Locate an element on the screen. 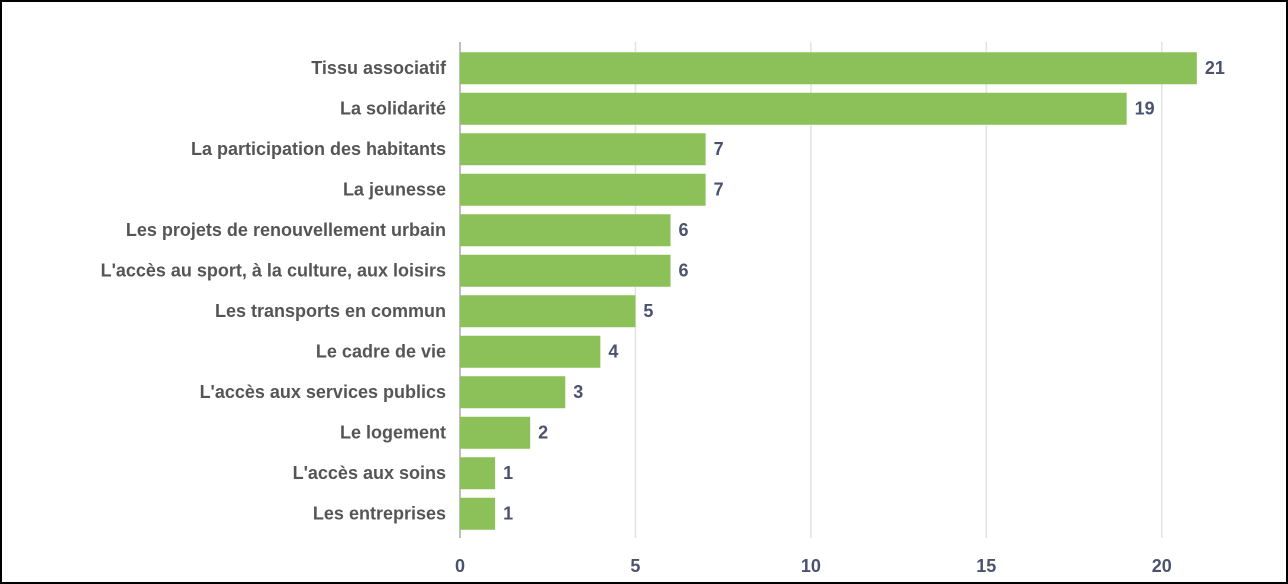 The width and height of the screenshot is (1288, 584). y-tick-label: Les entreprises is located at coordinates (379, 514).